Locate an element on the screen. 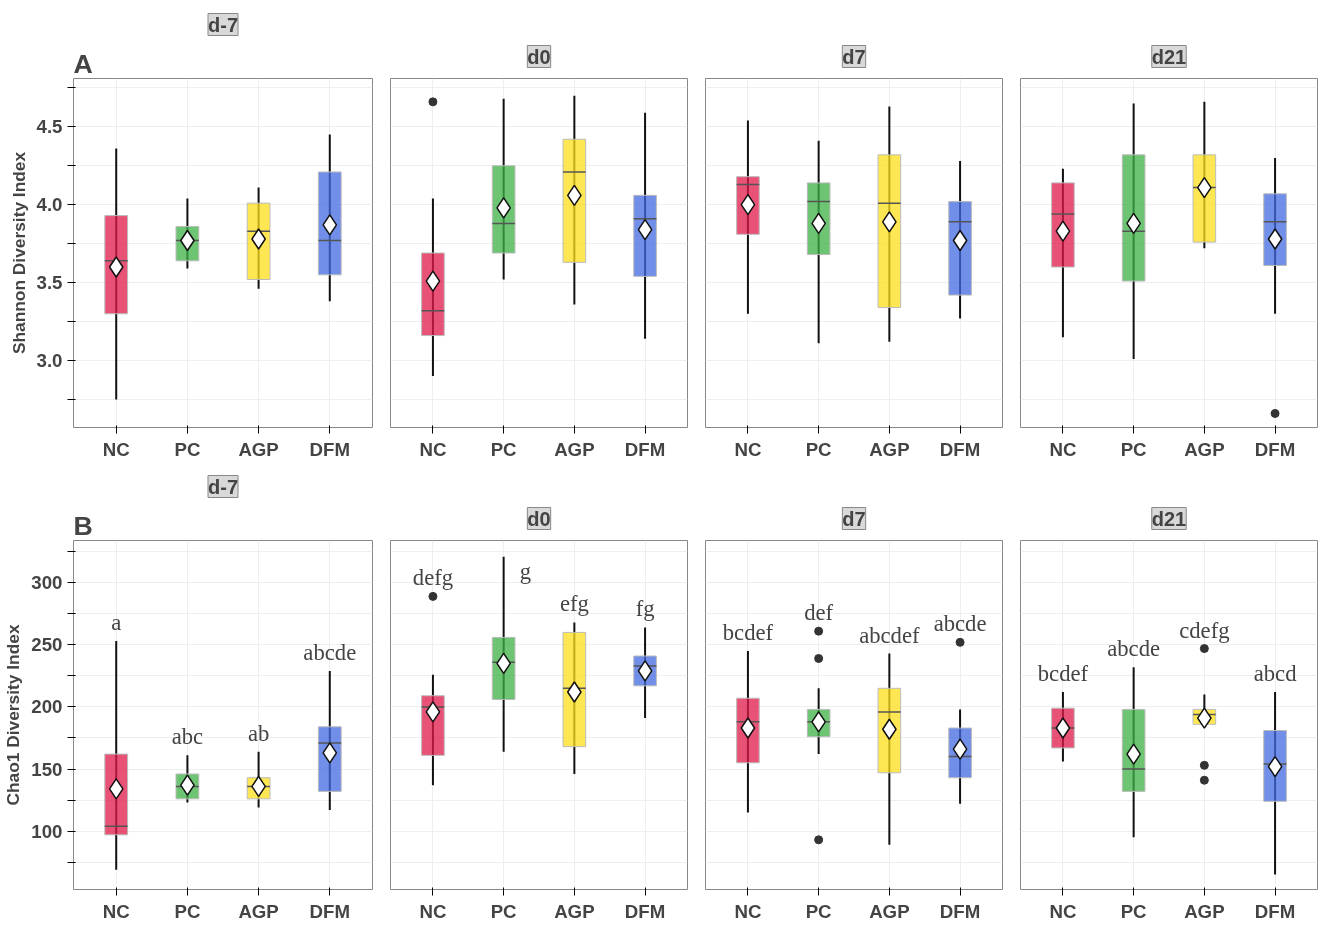  y-tick-label: 3.0 is located at coordinates (49, 360).